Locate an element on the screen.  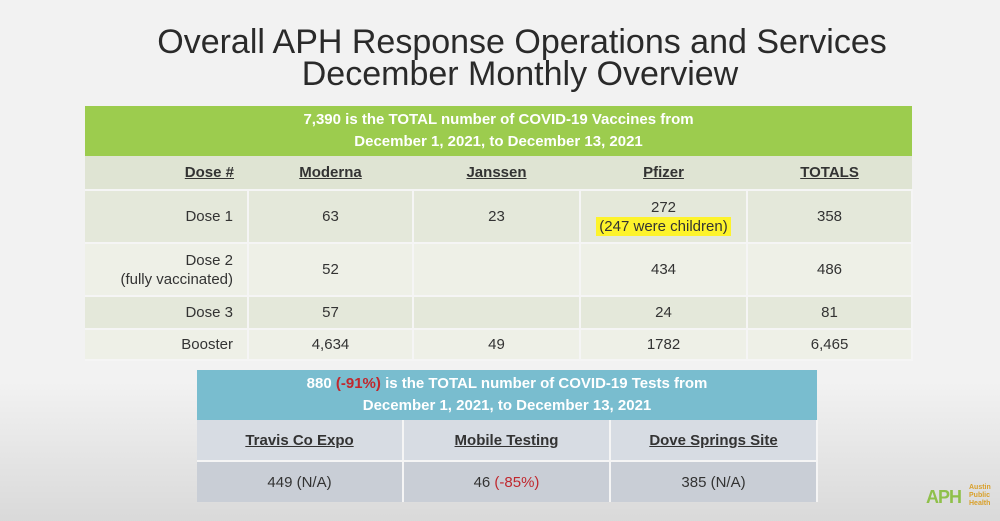
total-value: 81 is located at coordinates (830, 313).